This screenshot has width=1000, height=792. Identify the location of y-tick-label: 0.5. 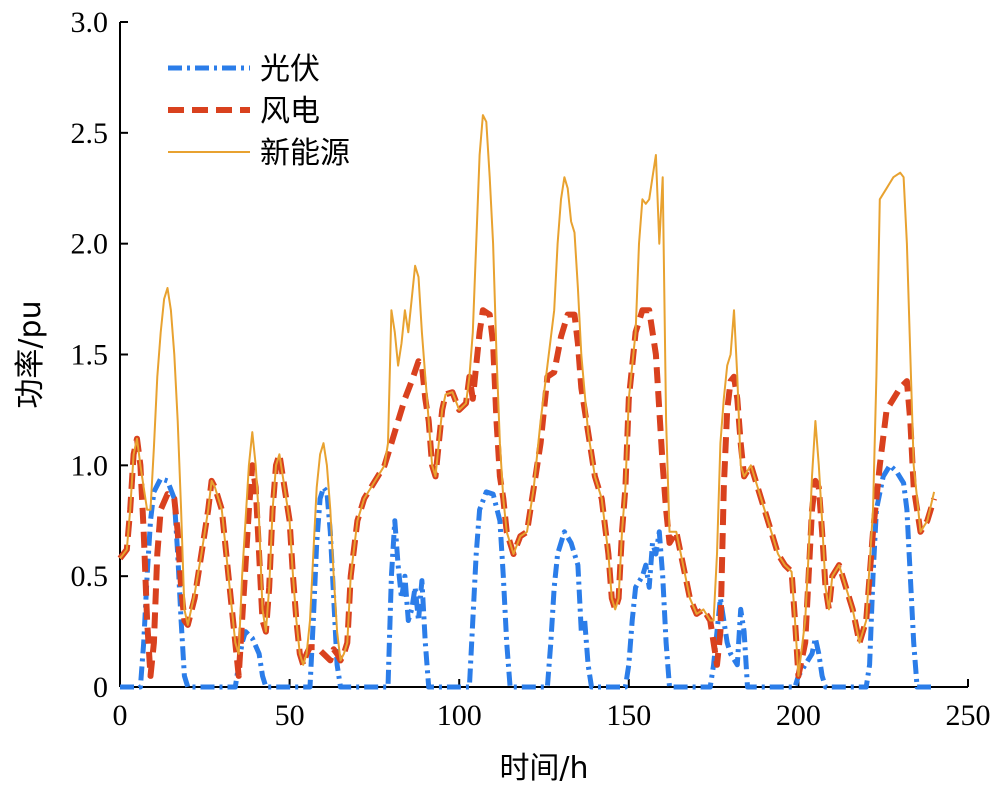
(90, 576).